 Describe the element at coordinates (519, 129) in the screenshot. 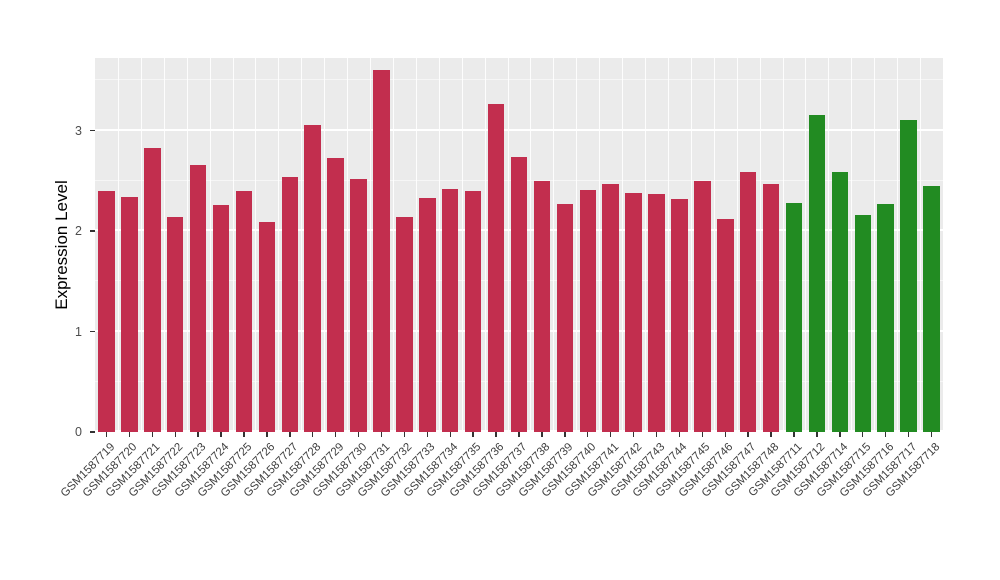

I see `gridline-major` at that location.